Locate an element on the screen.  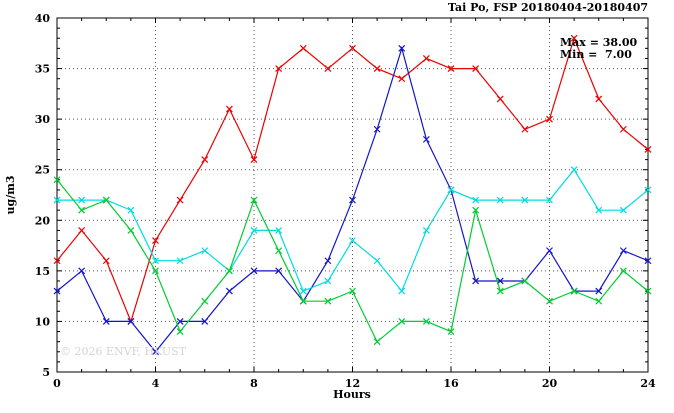
y-tick-label: 25 is located at coordinates (42, 170).